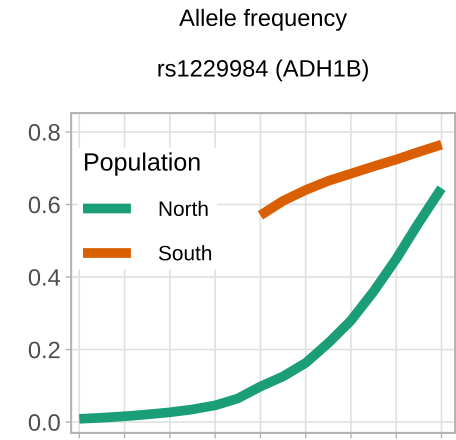 The height and width of the screenshot is (440, 456). I want to click on y-tick-label: 0.6, so click(44, 205).